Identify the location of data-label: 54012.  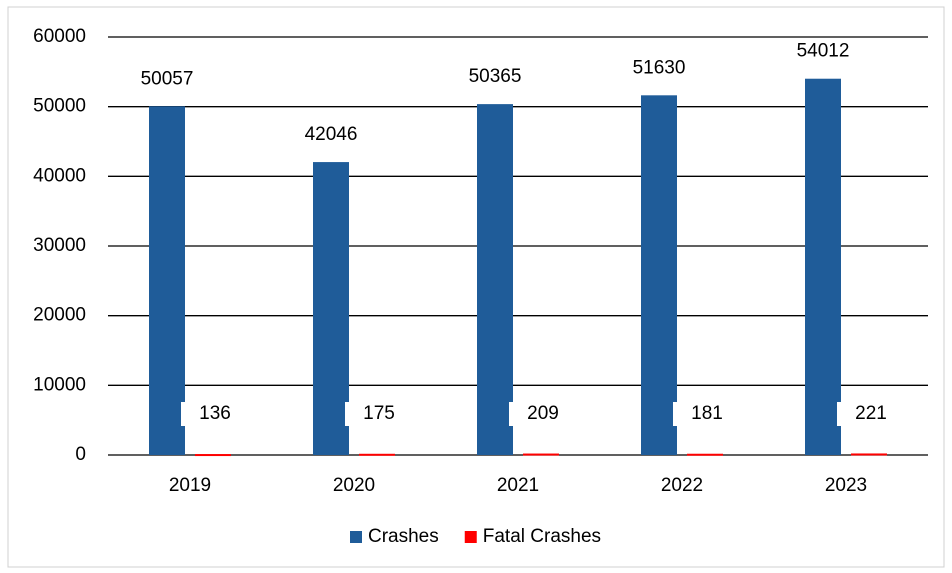
(823, 51).